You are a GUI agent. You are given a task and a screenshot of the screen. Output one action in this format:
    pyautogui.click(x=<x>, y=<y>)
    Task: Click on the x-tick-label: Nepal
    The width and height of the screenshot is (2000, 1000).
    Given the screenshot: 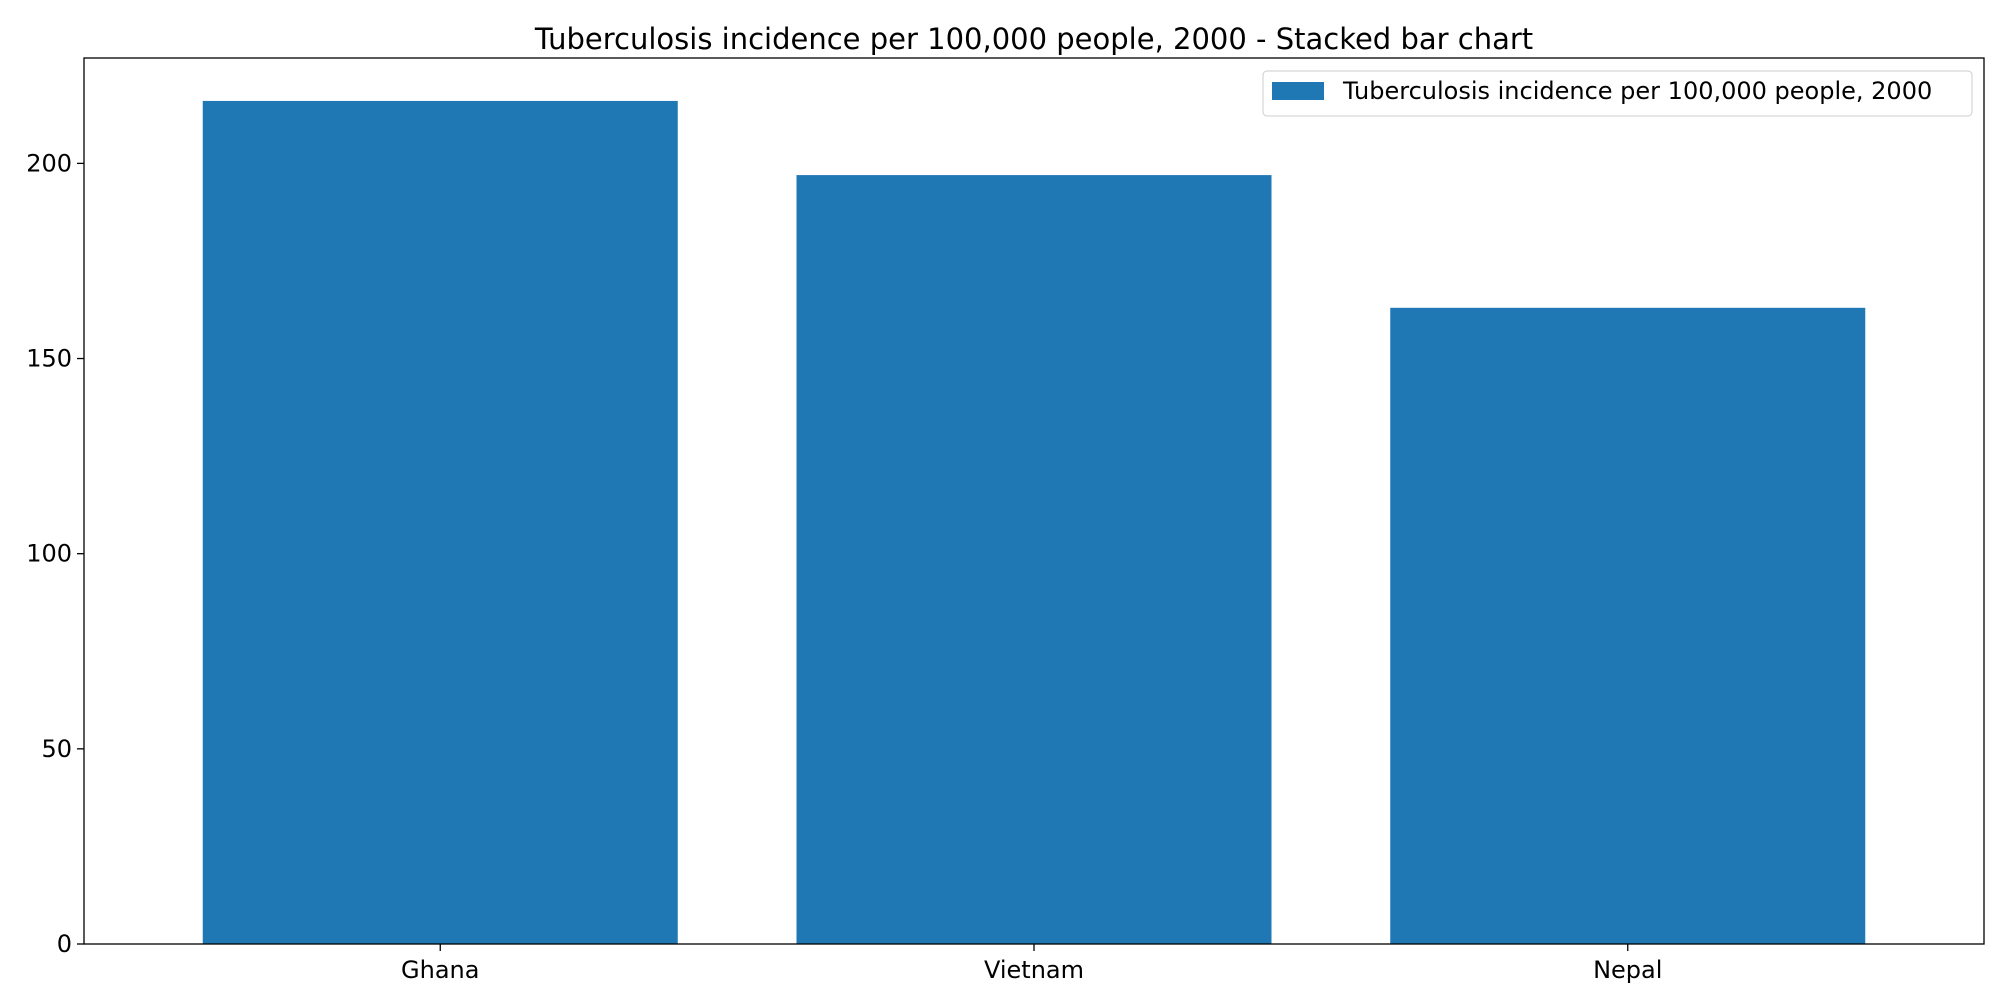 What is the action you would take?
    pyautogui.click(x=1627, y=970)
    